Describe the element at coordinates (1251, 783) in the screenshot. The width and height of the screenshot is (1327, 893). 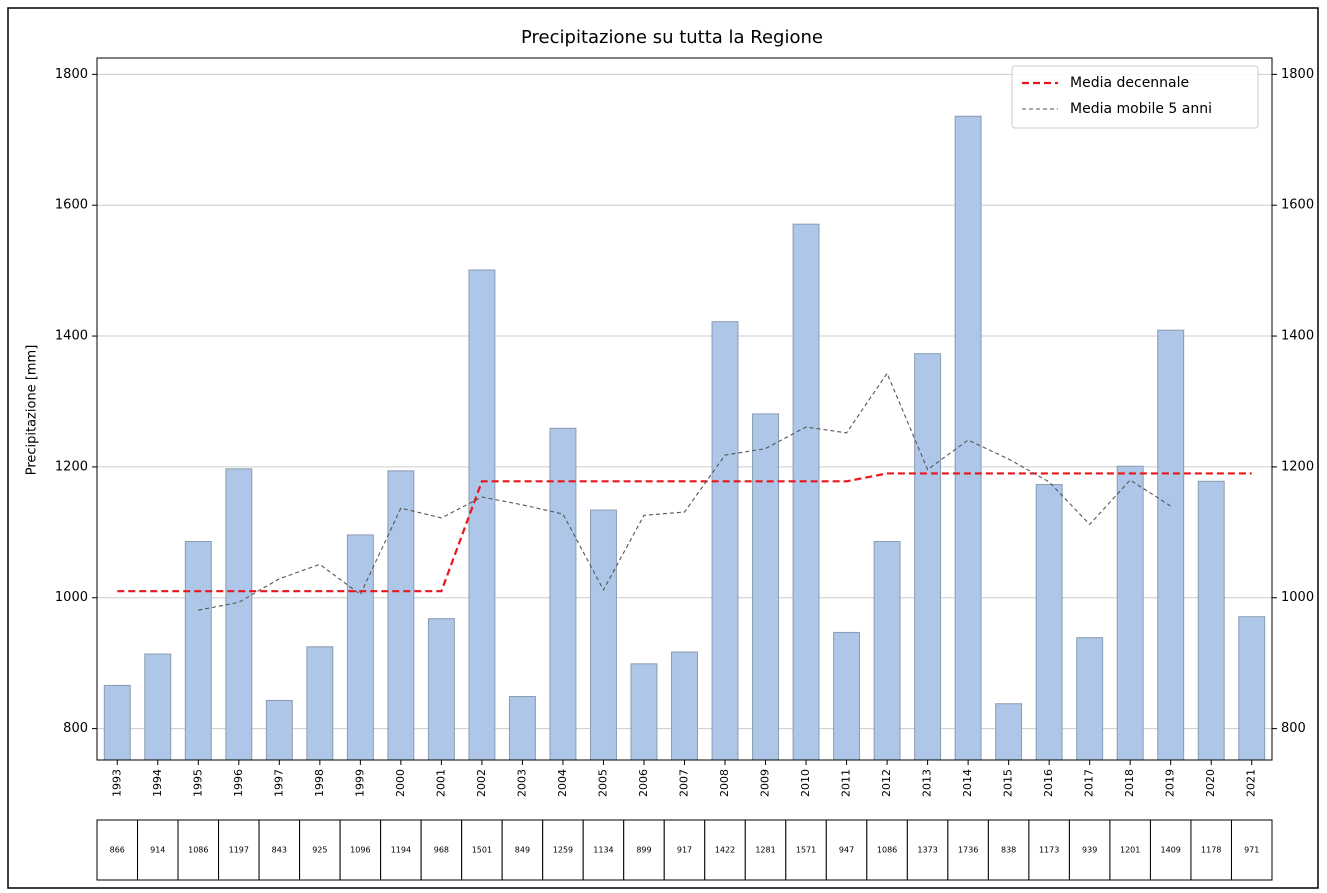
I see `x-tick-label: 2021` at that location.